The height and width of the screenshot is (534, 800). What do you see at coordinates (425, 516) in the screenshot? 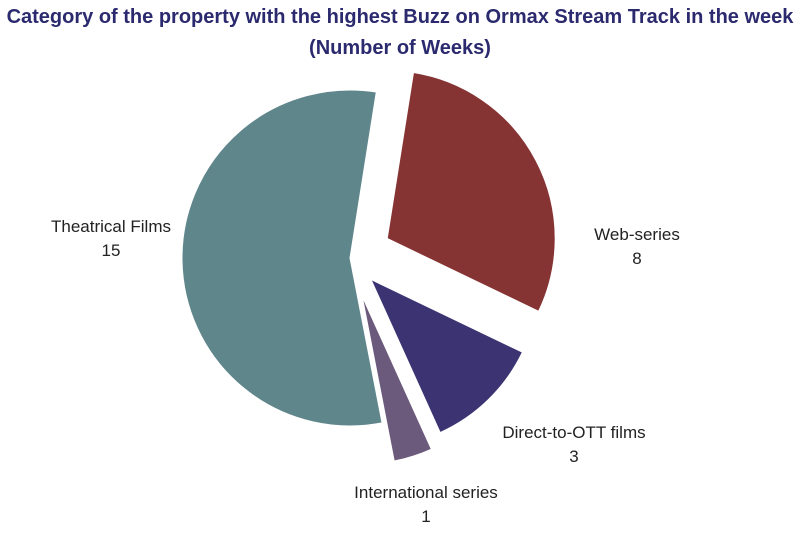
I see `slice-value-international-series: 1` at bounding box center [425, 516].